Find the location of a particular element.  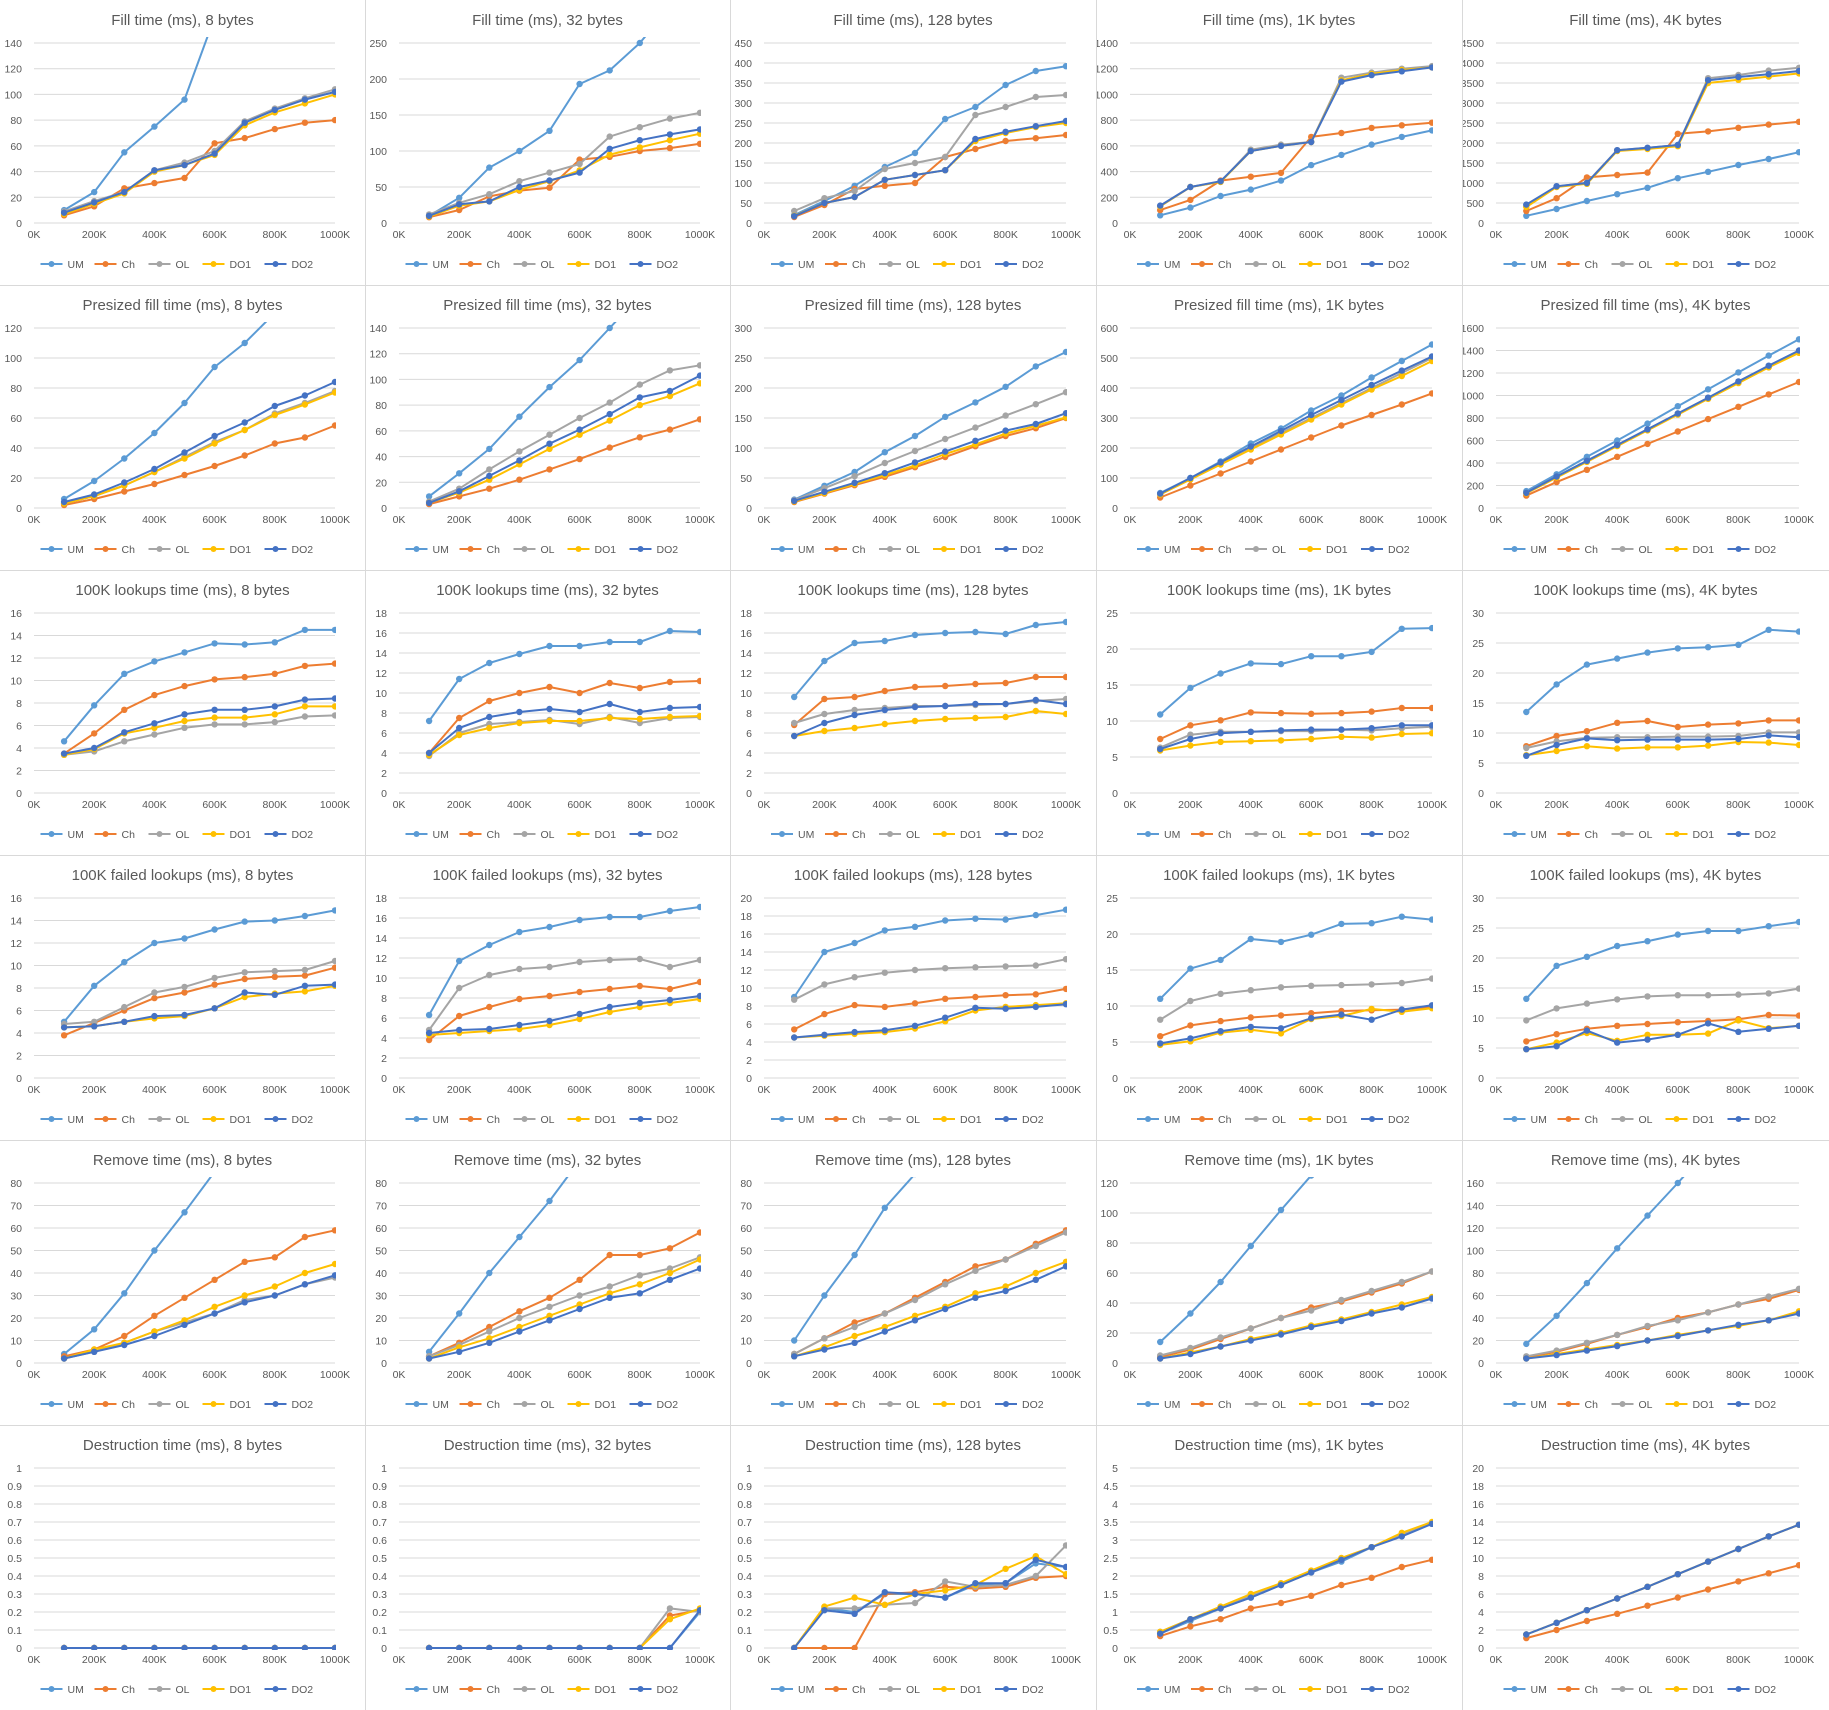

series-line-ol is located at coordinates (1663, 1322).